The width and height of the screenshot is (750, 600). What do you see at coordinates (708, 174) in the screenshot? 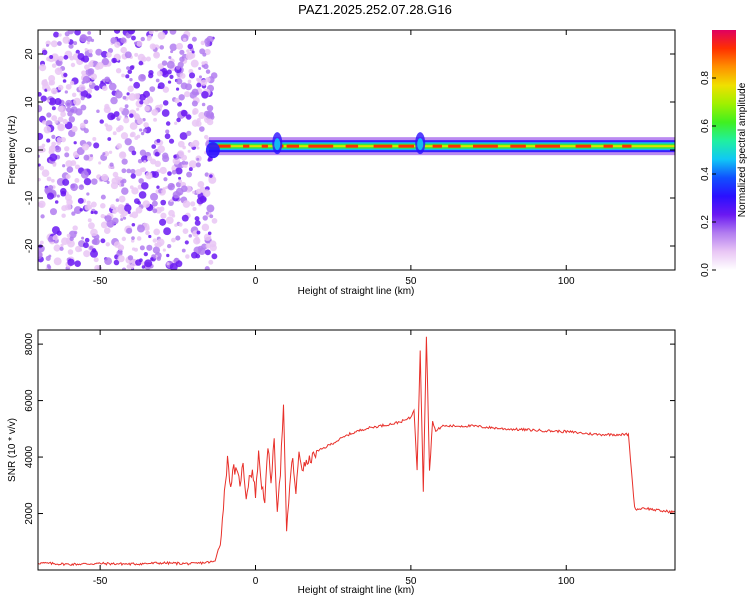
I see `colorbar-ticks: 0.0 0.2 0.4 0.6 0.8` at bounding box center [708, 174].